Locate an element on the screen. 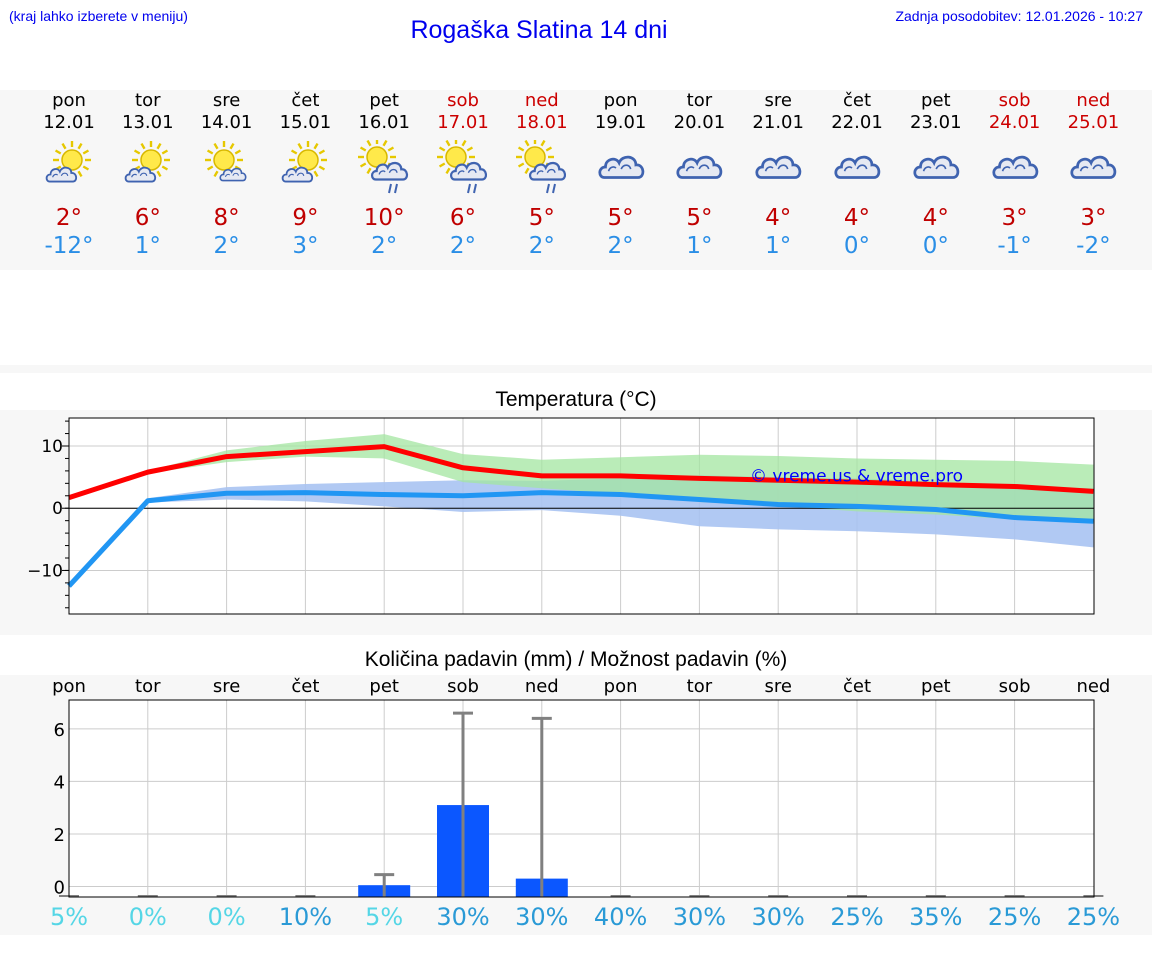  day-date: 16.01 is located at coordinates (384, 122).